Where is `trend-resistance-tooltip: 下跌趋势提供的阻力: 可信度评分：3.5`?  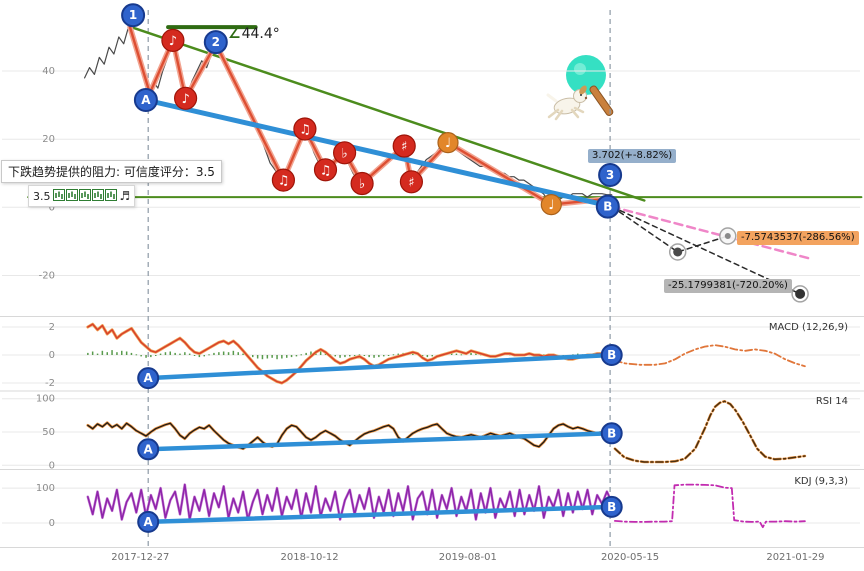
trend-resistance-tooltip: 下跌趋势提供的阻力: 可信度评分：3.5 is located at coordinates (111, 171).